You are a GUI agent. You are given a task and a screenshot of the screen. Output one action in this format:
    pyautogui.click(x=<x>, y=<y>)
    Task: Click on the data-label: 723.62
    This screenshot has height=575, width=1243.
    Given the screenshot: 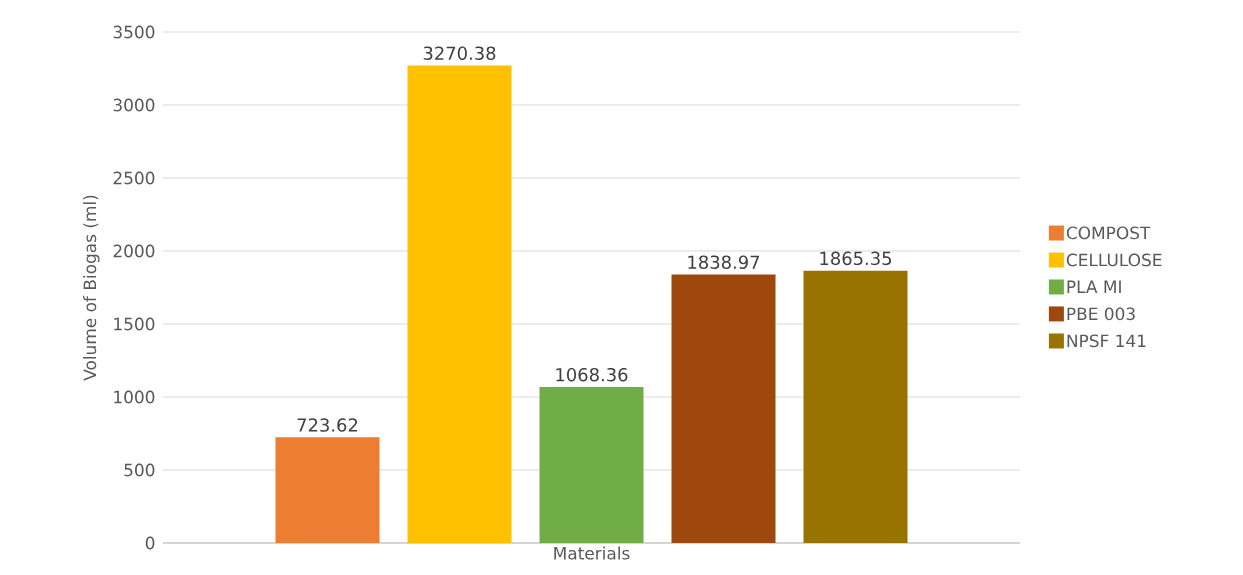 What is the action you would take?
    pyautogui.click(x=327, y=425)
    